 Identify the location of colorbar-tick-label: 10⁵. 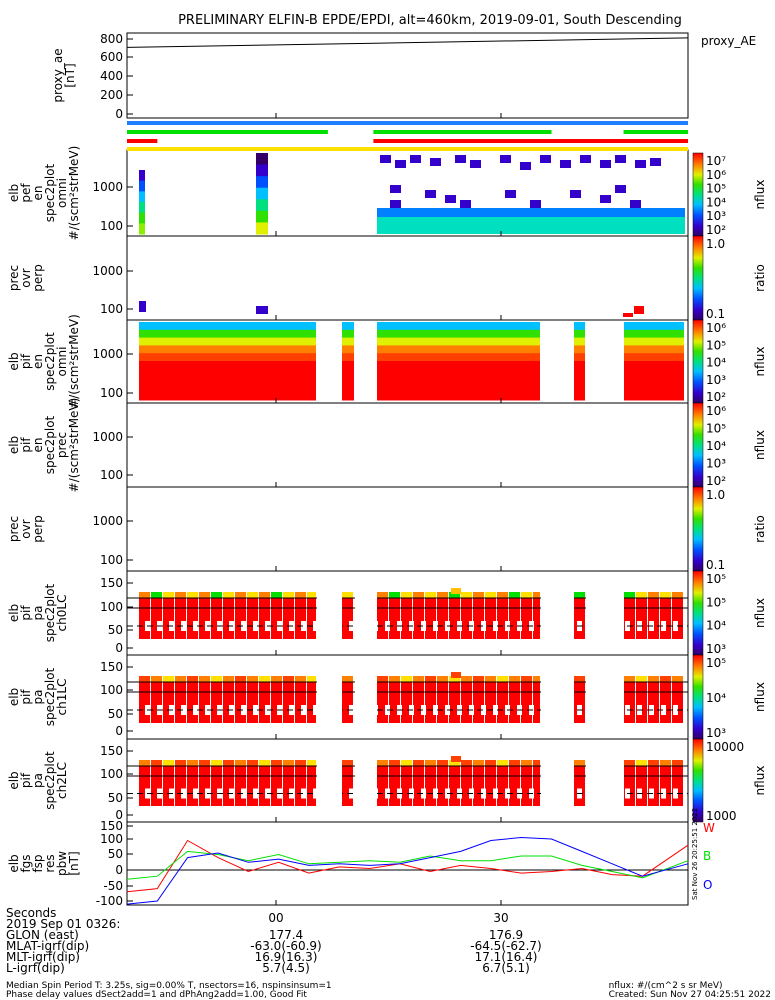
(716, 189).